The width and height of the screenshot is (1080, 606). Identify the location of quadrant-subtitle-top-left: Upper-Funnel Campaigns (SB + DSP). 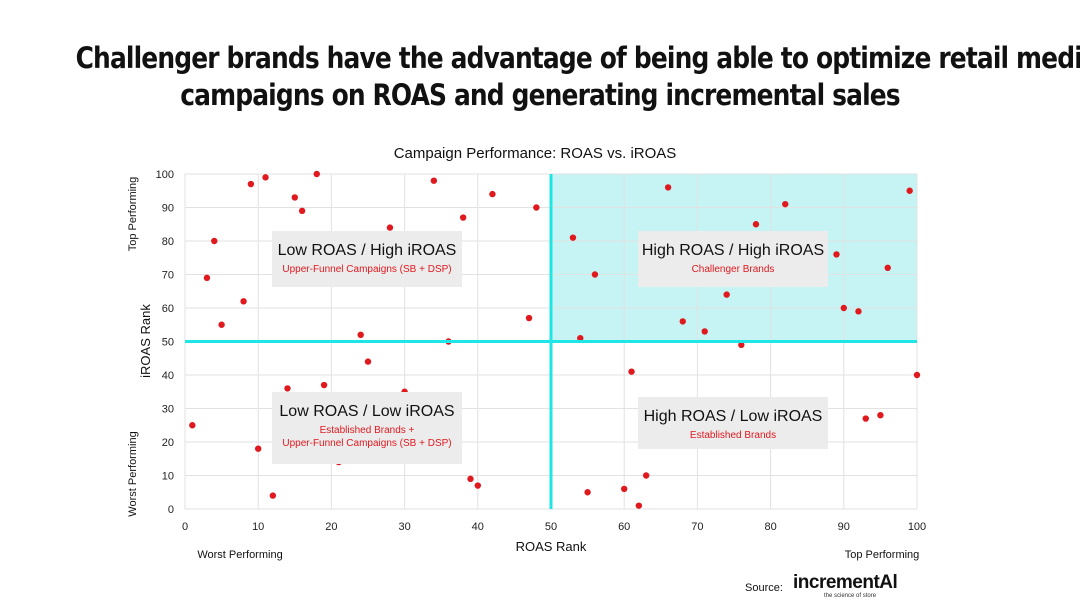
(366, 269).